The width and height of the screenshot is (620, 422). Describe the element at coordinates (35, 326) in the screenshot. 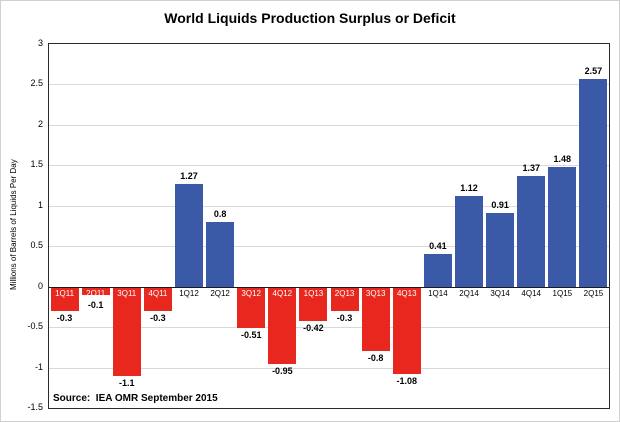

I see `y-tick-label: -0.5` at that location.